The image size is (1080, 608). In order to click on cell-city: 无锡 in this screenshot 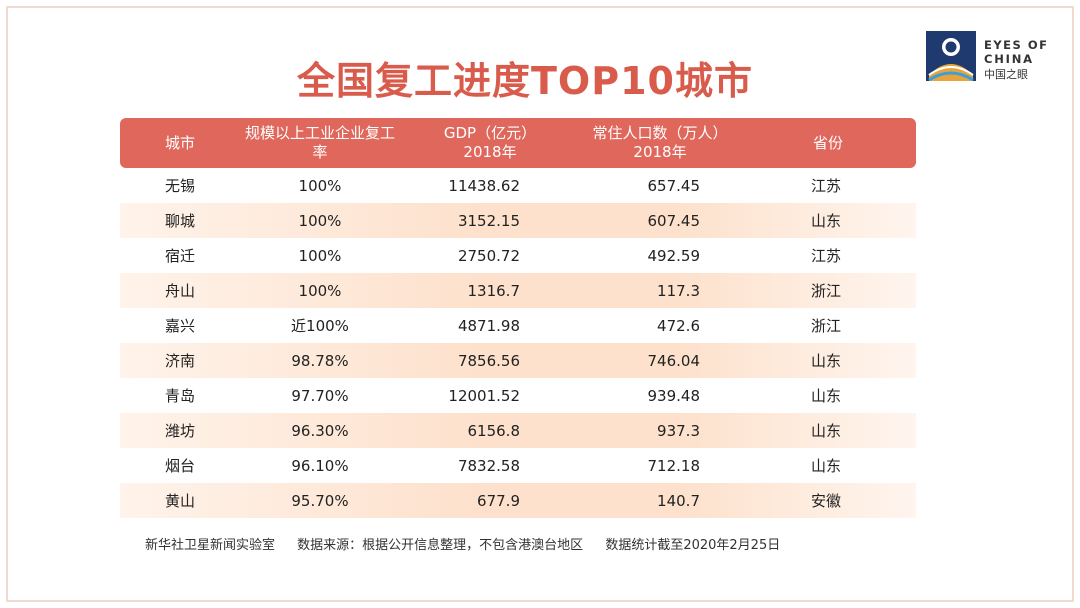, I will do `click(179, 186)`.